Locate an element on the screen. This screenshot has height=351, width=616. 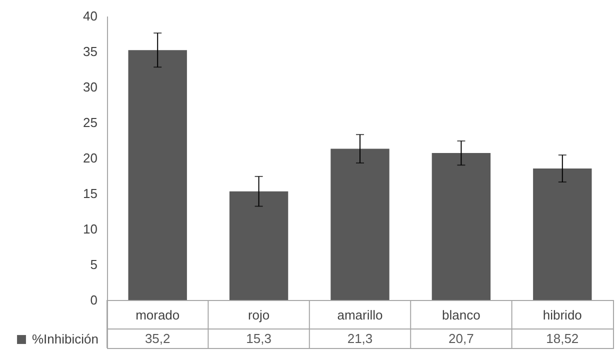
y-tick-label: 40 is located at coordinates (90, 16).